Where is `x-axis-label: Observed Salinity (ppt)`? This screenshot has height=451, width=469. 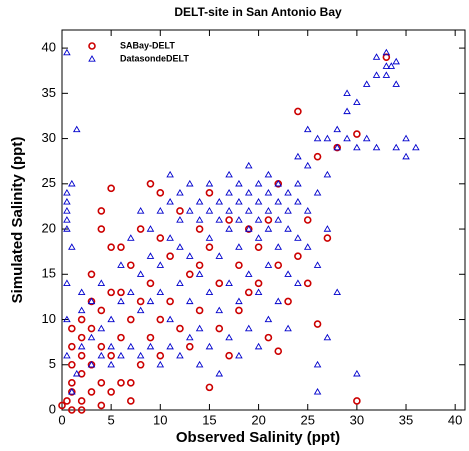 x-axis-label: Observed Salinity (ppt) is located at coordinates (258, 437).